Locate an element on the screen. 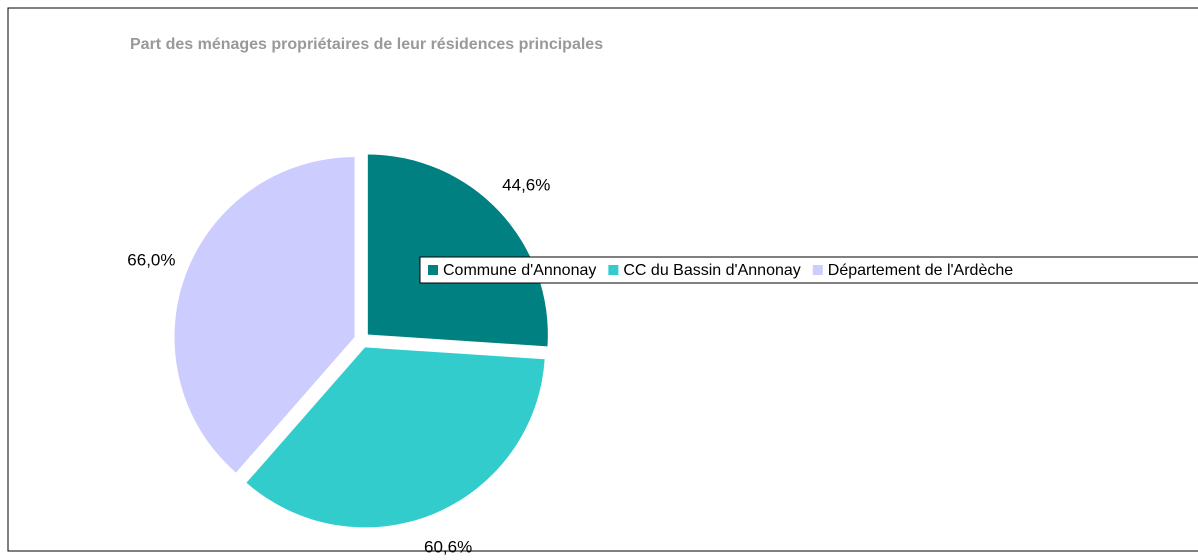  legend-label: CC du Bassin d'Annonay is located at coordinates (711, 270).